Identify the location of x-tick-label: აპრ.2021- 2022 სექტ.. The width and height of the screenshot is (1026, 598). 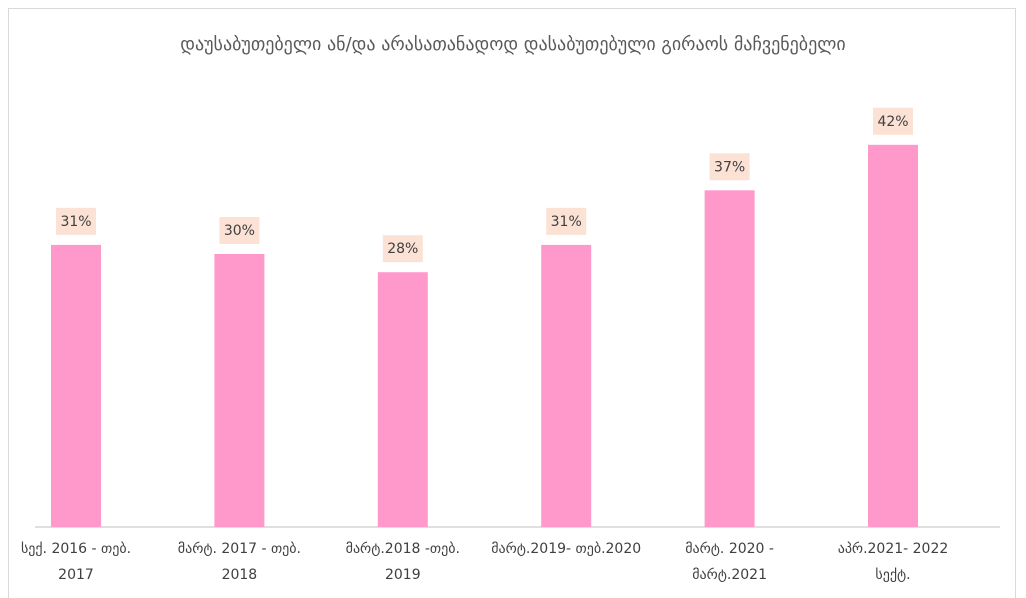
(893, 562).